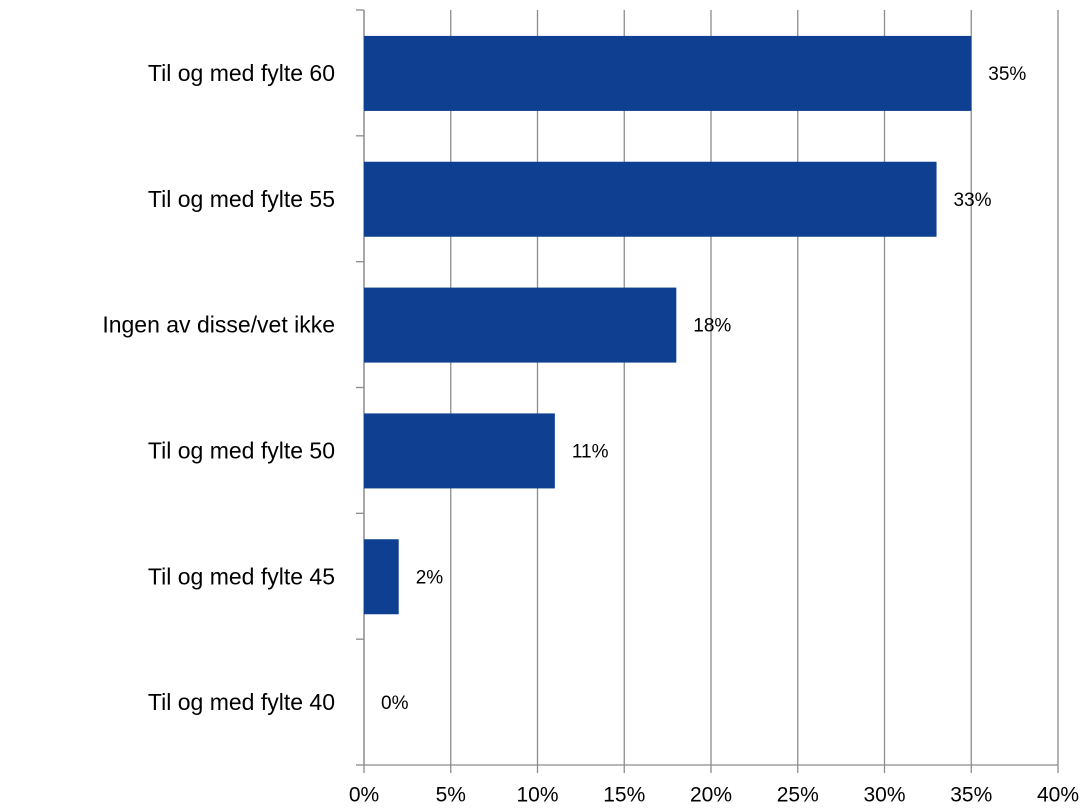  What do you see at coordinates (537, 795) in the screenshot?
I see `x-tick-label: 10%` at bounding box center [537, 795].